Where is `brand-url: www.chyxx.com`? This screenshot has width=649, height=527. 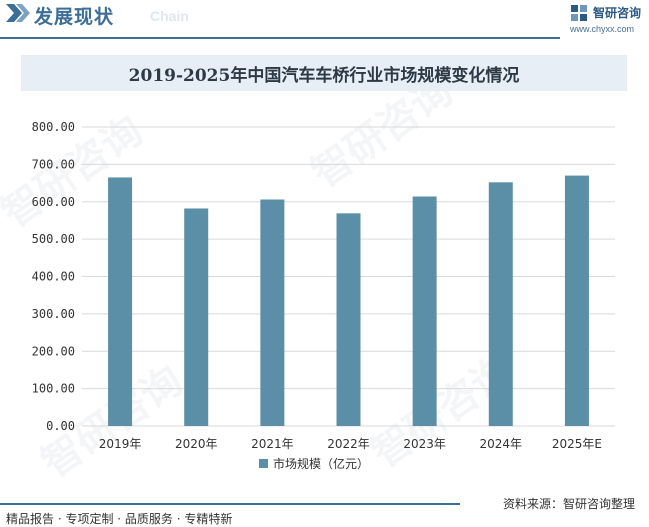
brand-url: www.chyxx.com is located at coordinates (602, 29).